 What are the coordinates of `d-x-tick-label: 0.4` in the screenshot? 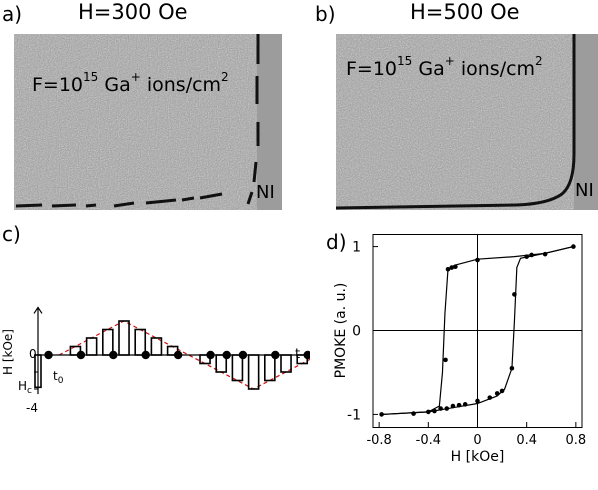 It's located at (526, 440).